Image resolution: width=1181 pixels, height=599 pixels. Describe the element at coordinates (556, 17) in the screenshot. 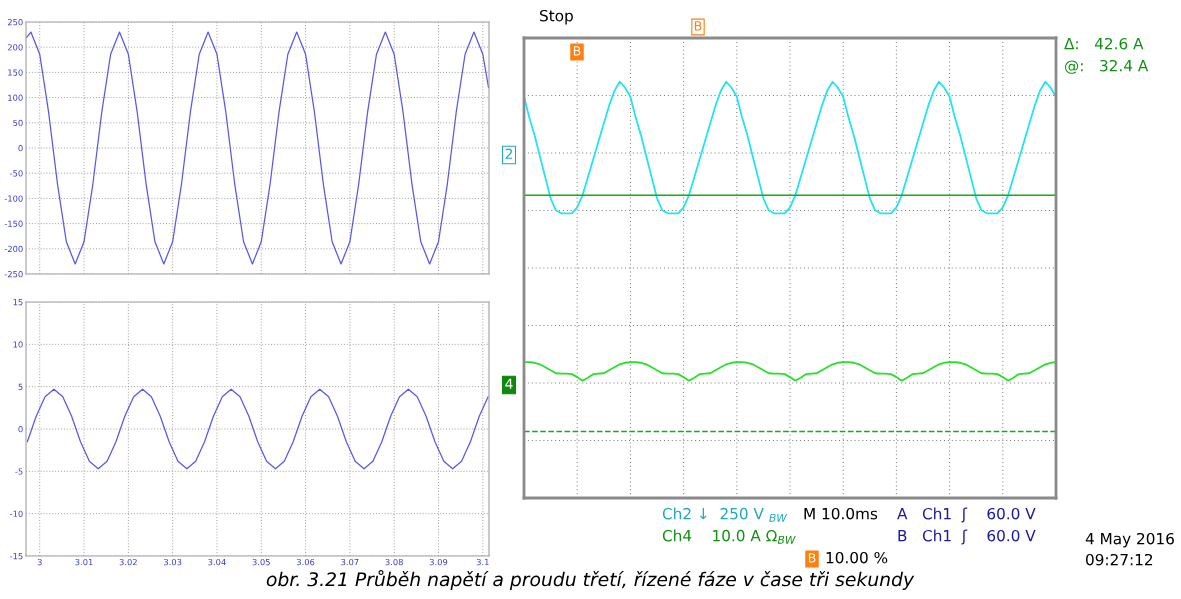

I see `text: Stop` at that location.